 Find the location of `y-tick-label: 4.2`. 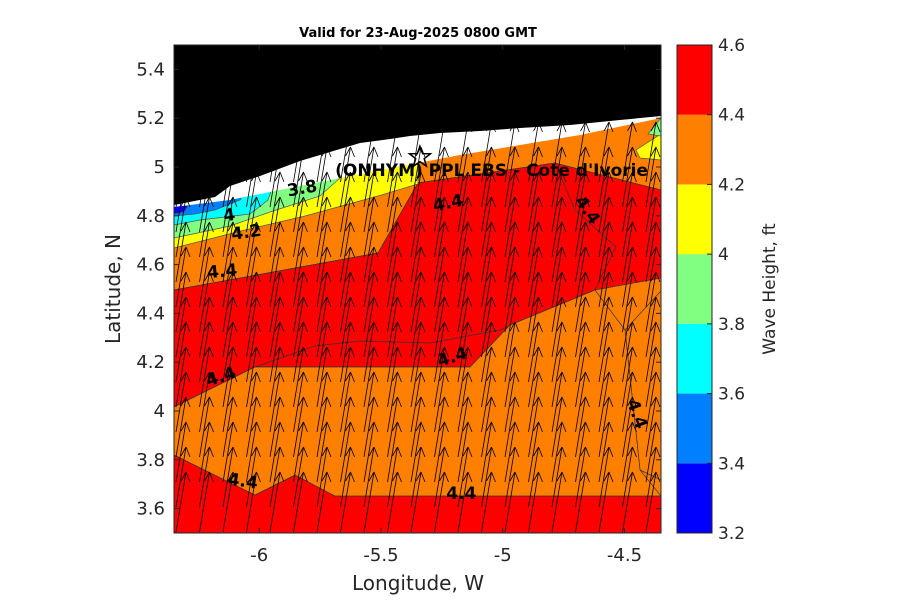

y-tick-label: 4.2 is located at coordinates (150, 362).